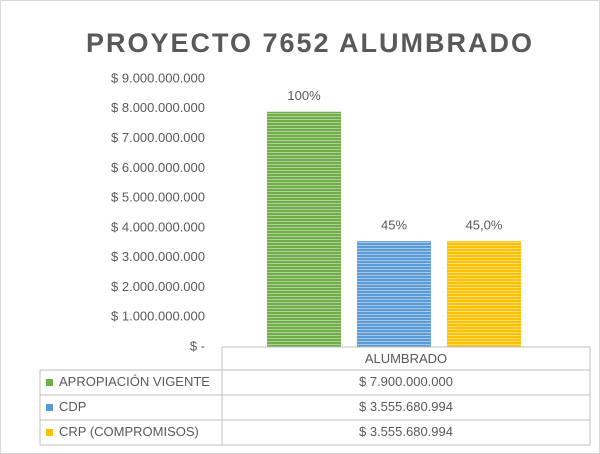  I want to click on legend-label: APROPIACIÓN VIGENTE, so click(134, 381).